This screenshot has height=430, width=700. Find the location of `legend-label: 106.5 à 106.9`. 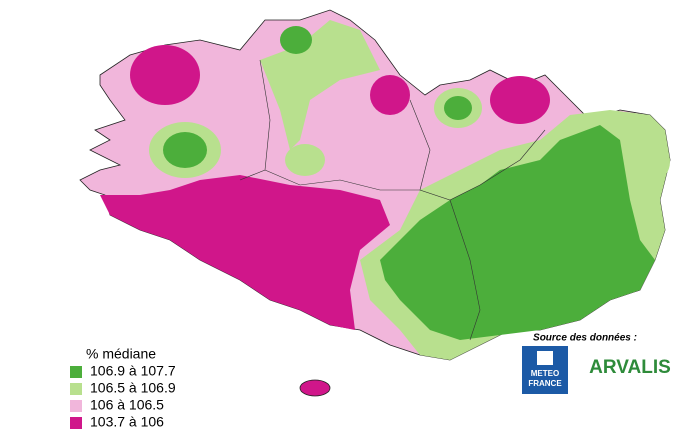

legend-label: 106.5 à 106.9 is located at coordinates (133, 388).